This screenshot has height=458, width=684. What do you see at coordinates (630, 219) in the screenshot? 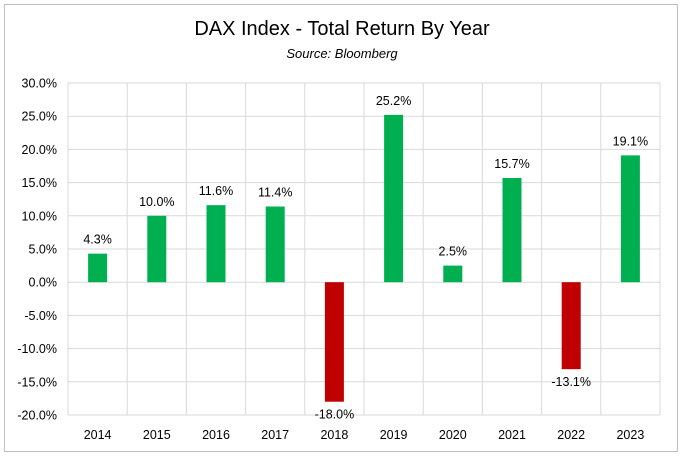
I see `bar-2023` at bounding box center [630, 219].